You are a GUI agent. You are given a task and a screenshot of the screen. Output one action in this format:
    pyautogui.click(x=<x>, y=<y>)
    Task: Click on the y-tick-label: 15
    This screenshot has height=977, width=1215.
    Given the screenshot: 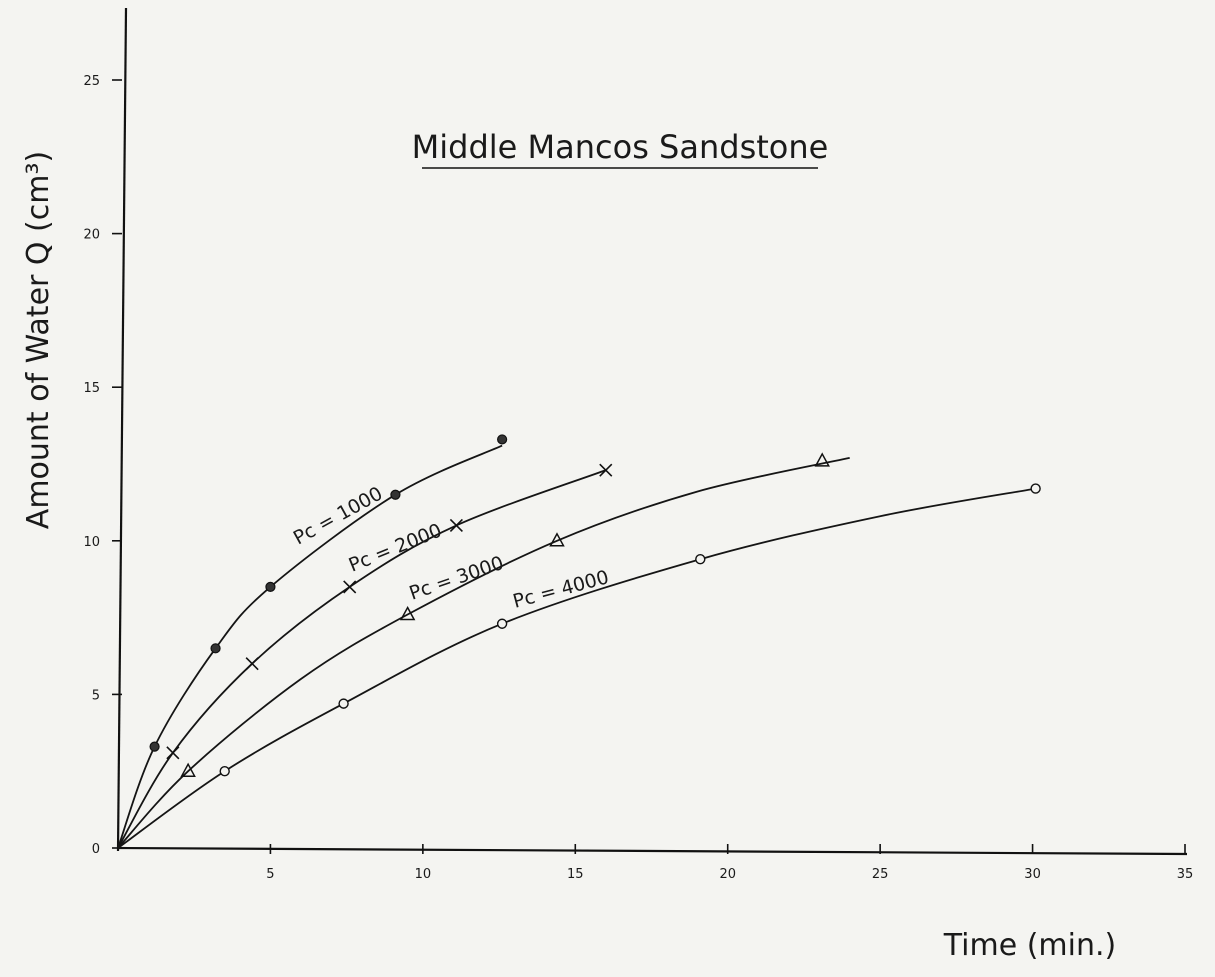 What is the action you would take?
    pyautogui.click(x=91, y=388)
    